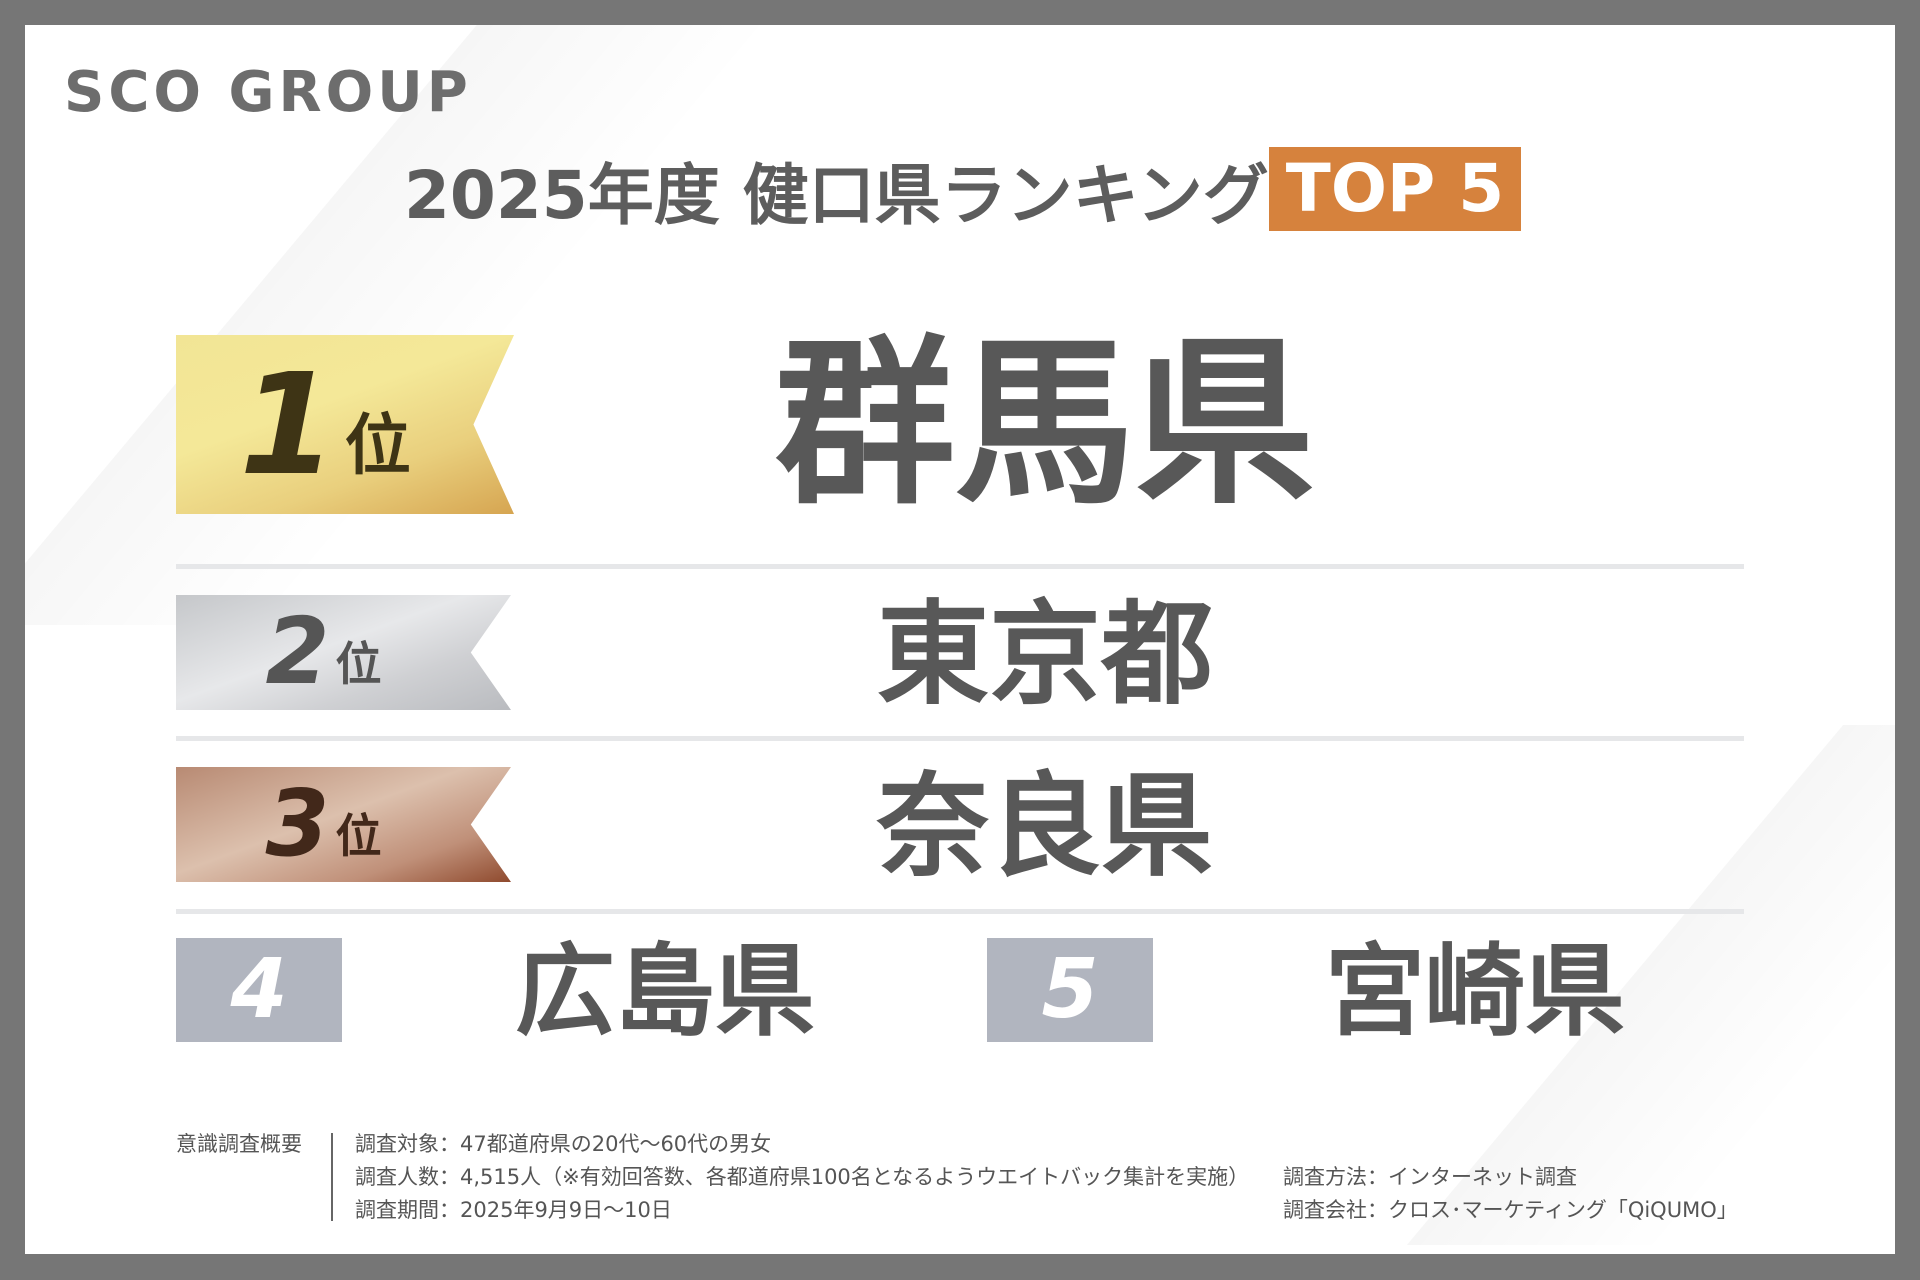 This screenshot has width=1920, height=1280. Describe the element at coordinates (1045, 827) in the screenshot. I see `rank-3-name: 奈良県` at that location.